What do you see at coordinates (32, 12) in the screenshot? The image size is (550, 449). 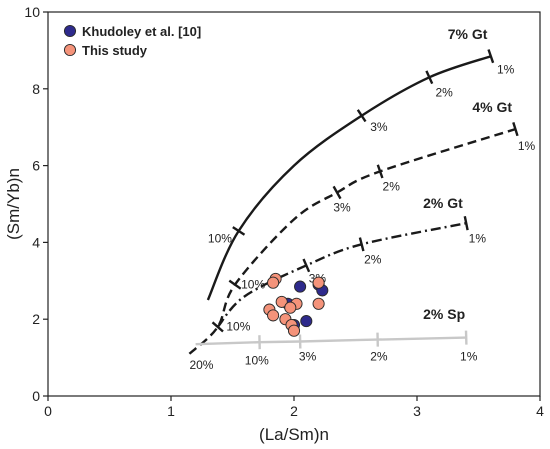 I see `y-tick-label-5: 10` at bounding box center [32, 12].